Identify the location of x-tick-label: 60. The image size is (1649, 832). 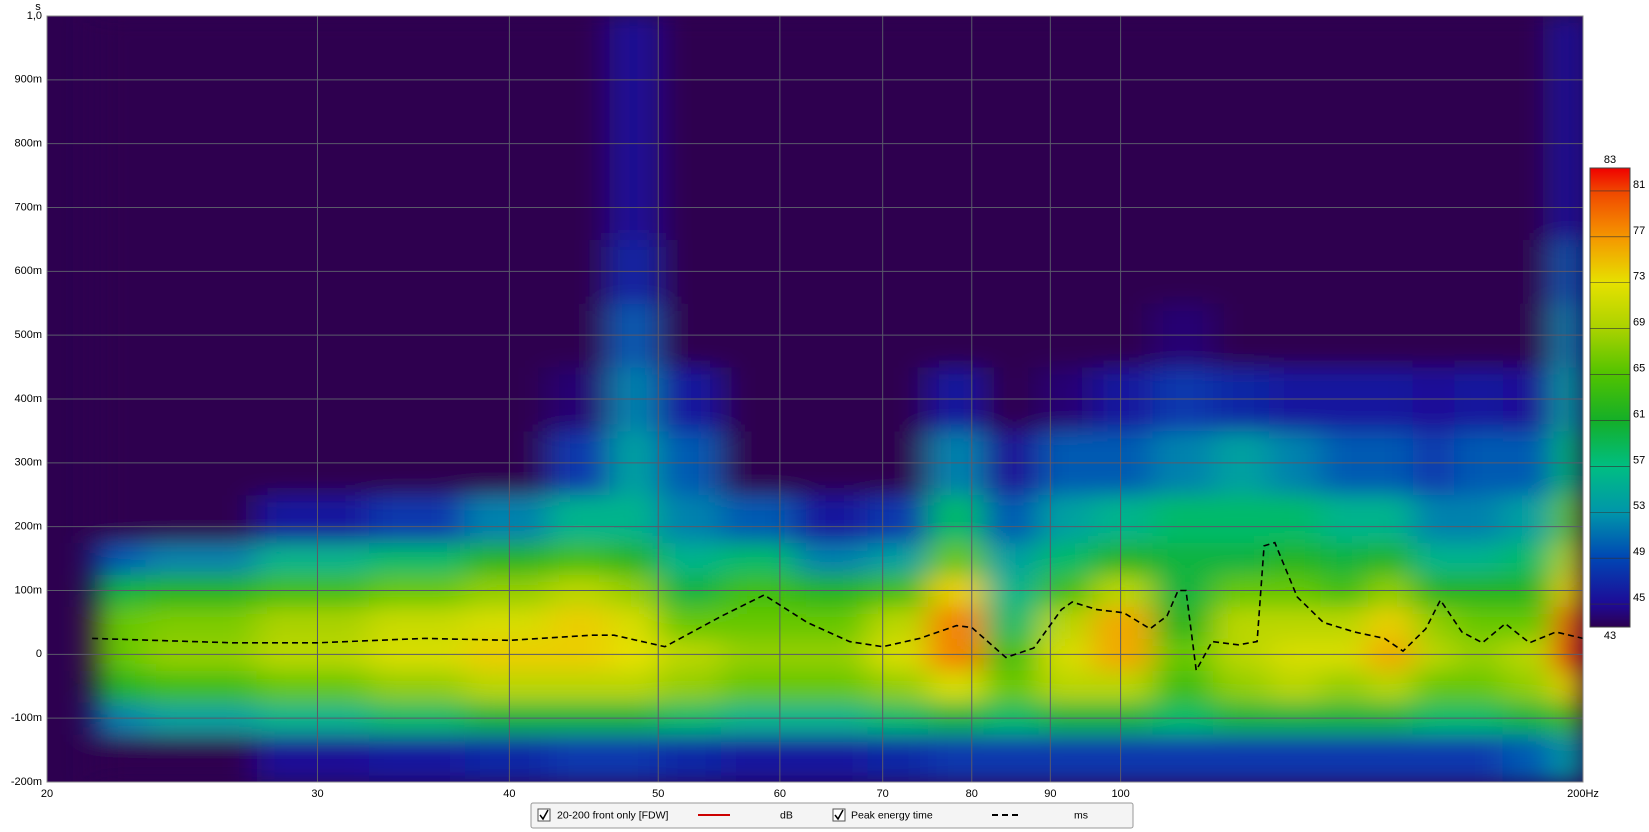
(780, 794).